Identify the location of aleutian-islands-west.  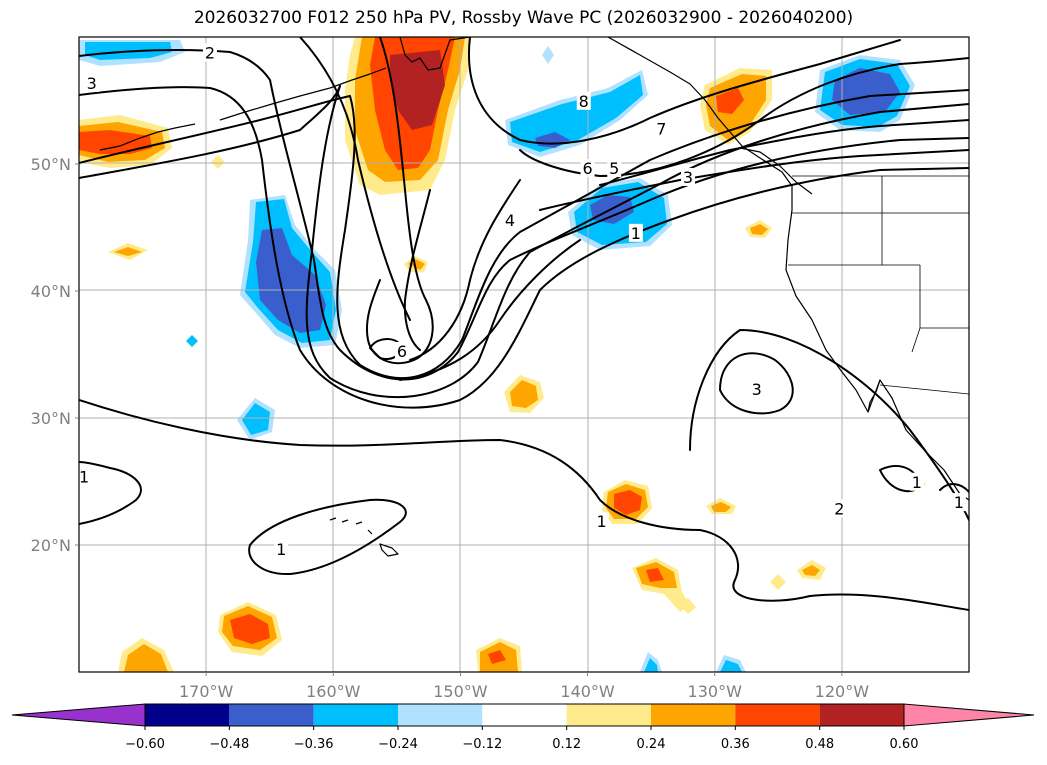
(147, 137).